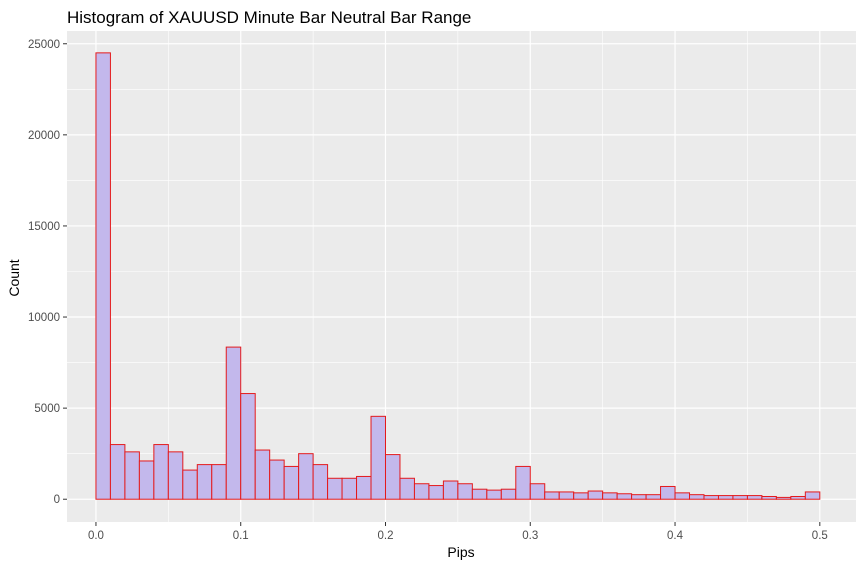 The width and height of the screenshot is (864, 568). Describe the element at coordinates (241, 536) in the screenshot. I see `x-tick-label: 0.1` at that location.